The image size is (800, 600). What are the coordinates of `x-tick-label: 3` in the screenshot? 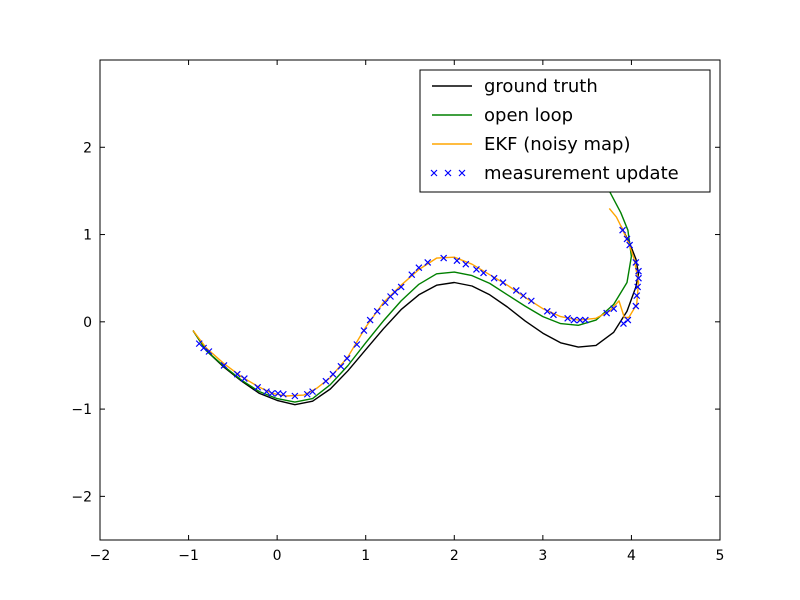 It's located at (542, 556).